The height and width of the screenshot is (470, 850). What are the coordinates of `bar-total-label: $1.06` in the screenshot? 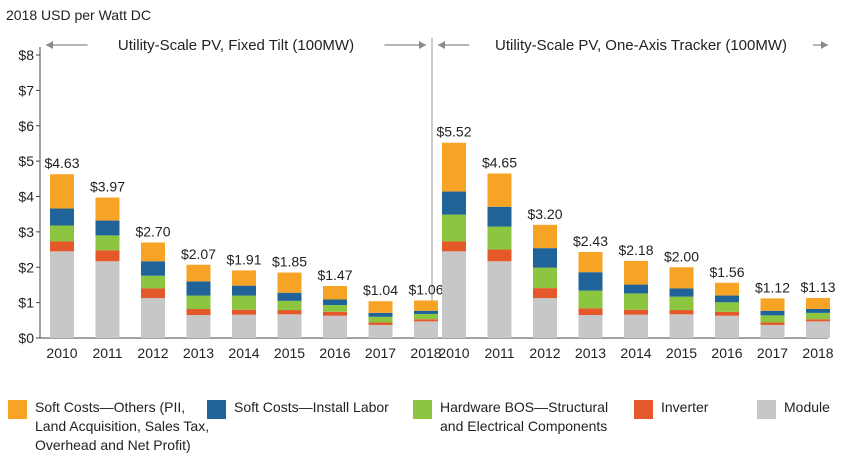 It's located at (425, 290).